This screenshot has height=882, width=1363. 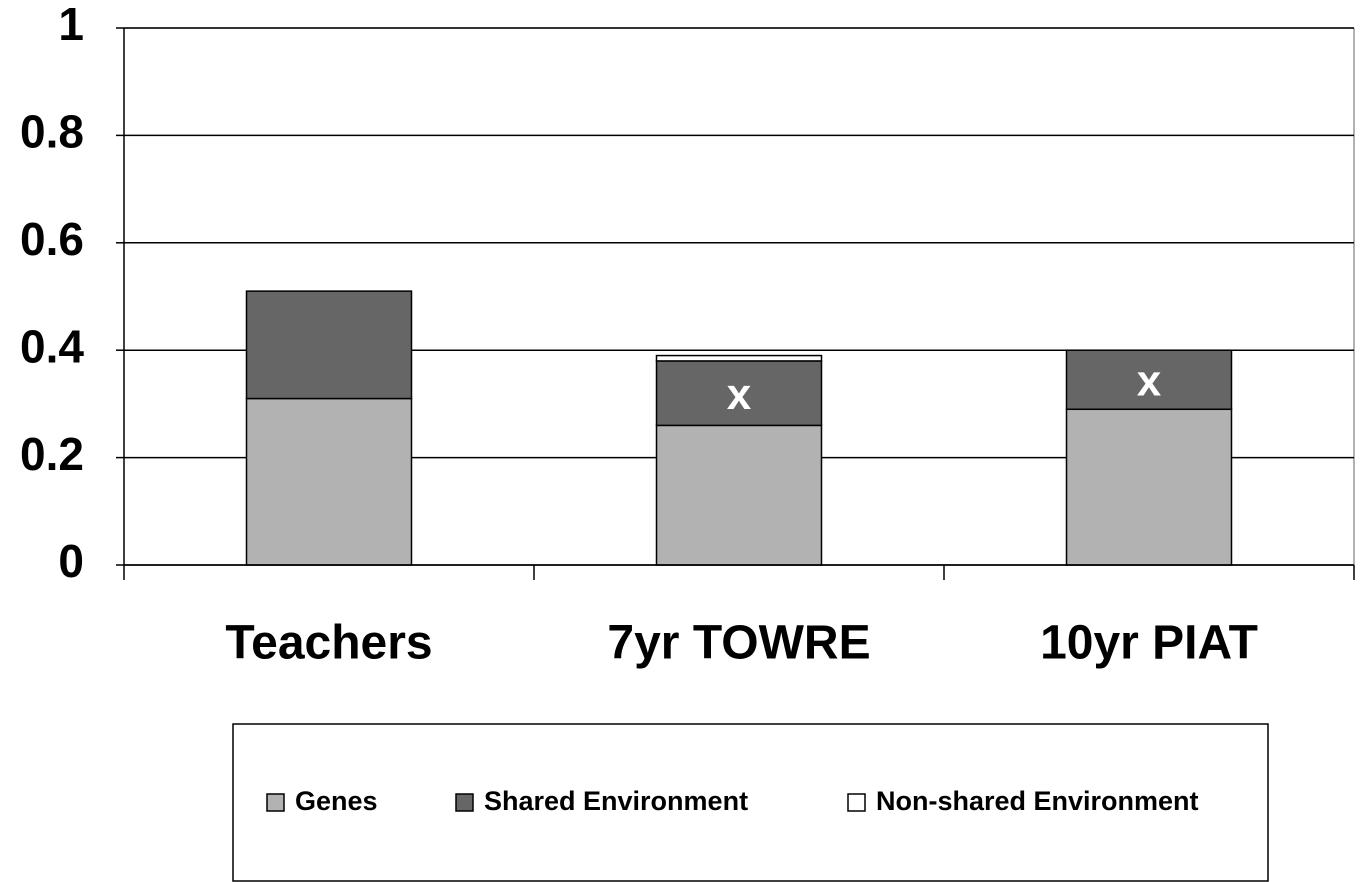 What do you see at coordinates (738, 643) in the screenshot?
I see `x-tick-label: 7yr TOWRE` at bounding box center [738, 643].